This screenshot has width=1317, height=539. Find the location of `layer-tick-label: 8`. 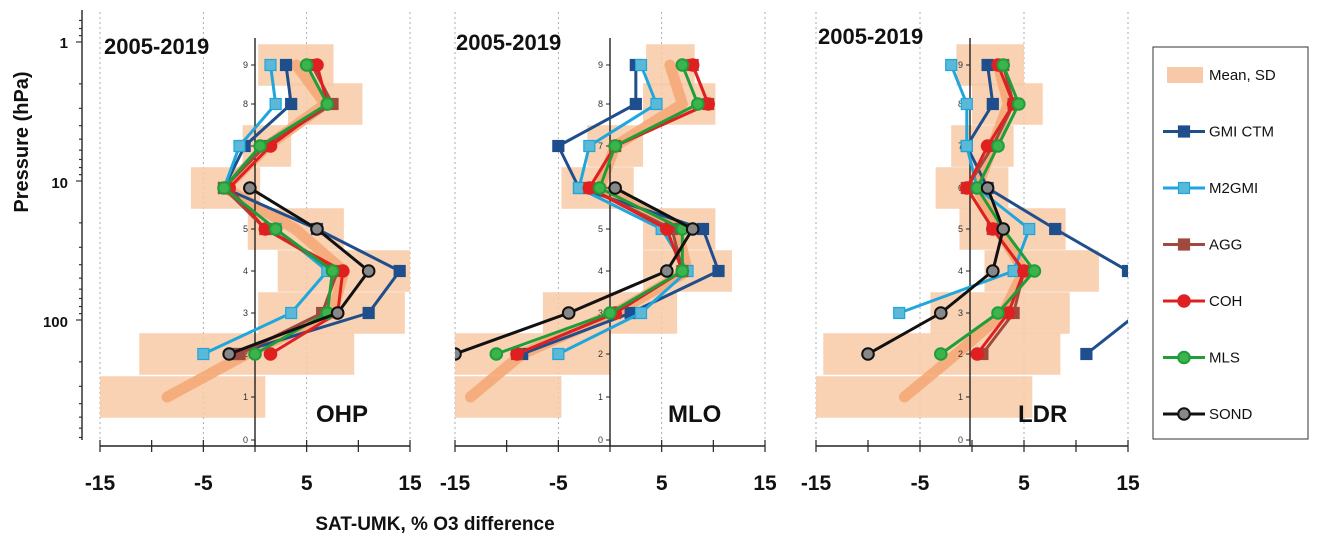

layer-tick-label: 8 is located at coordinates (245, 104).